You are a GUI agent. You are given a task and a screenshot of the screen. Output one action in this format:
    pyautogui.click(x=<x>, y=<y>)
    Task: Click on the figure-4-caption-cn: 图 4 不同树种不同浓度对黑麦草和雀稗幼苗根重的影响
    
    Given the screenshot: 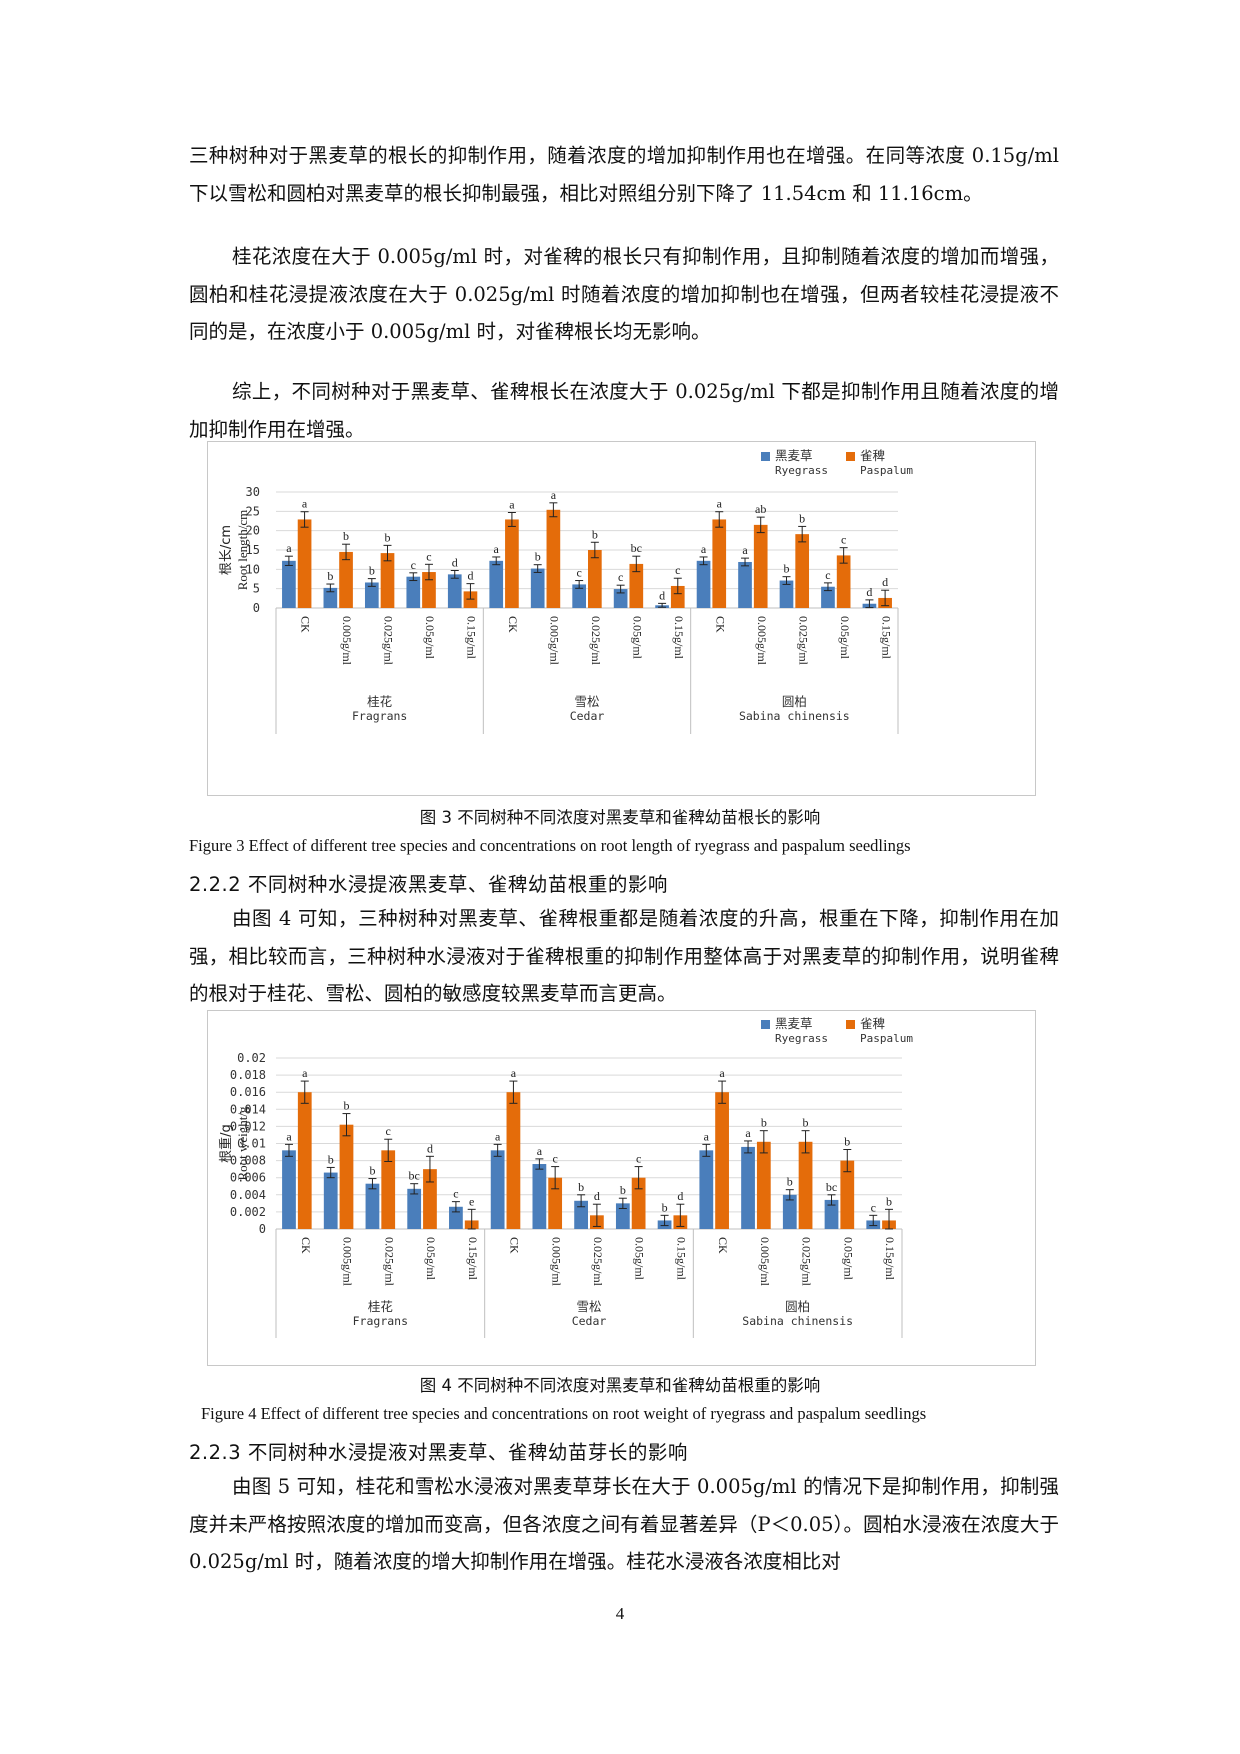 What is the action you would take?
    pyautogui.click(x=620, y=1385)
    